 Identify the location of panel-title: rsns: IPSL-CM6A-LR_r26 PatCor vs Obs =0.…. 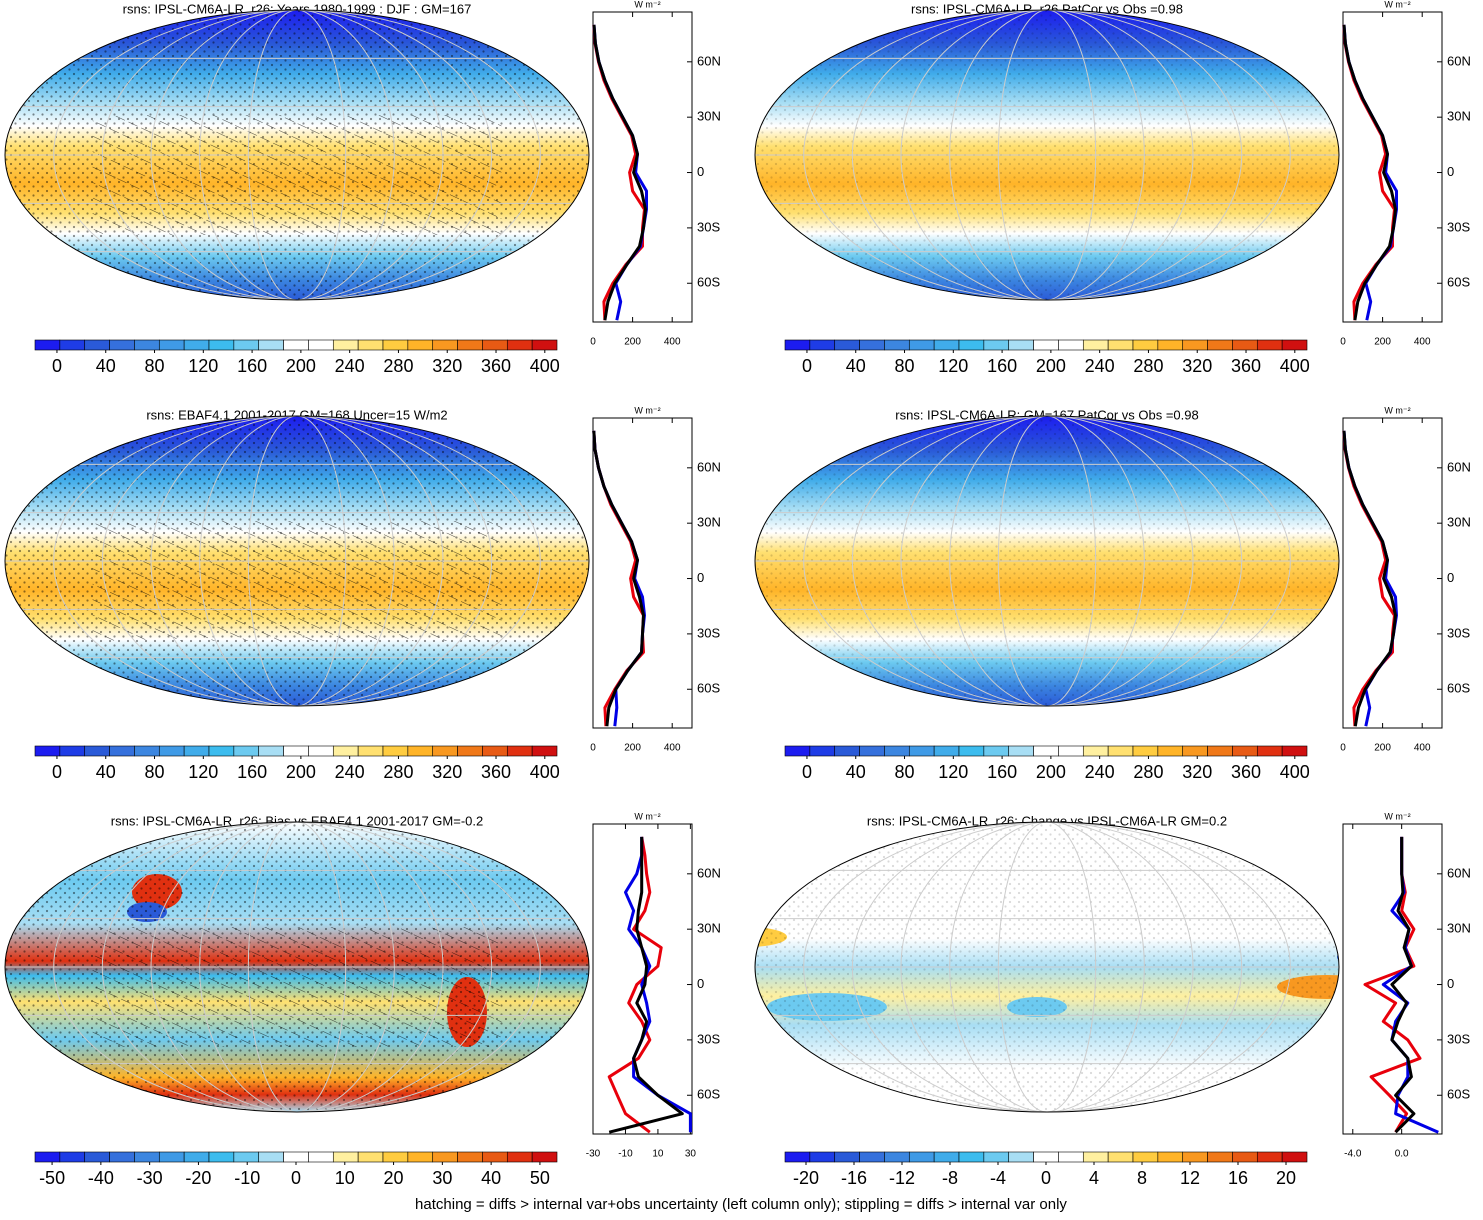
(1047, 8).